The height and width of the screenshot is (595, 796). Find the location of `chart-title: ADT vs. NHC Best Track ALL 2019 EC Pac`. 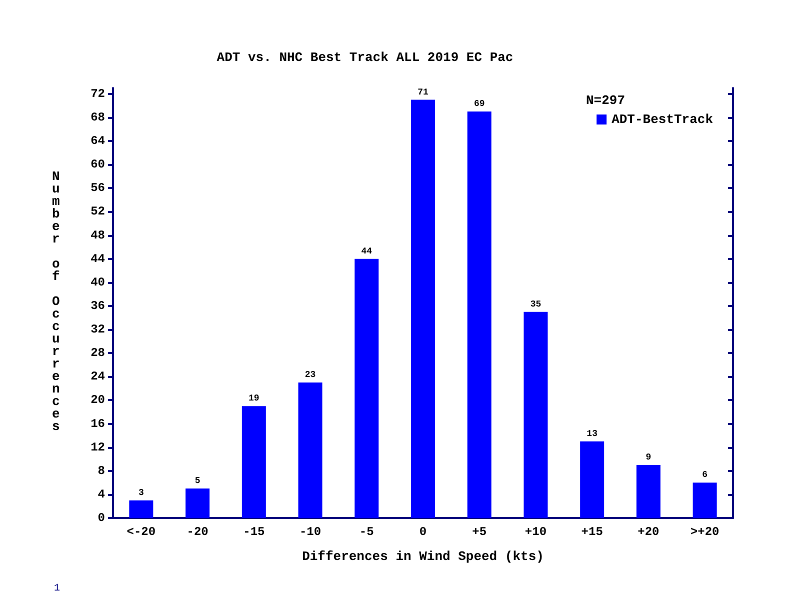

chart-title: ADT vs. NHC Best Track ALL 2019 EC Pac is located at coordinates (365, 57).